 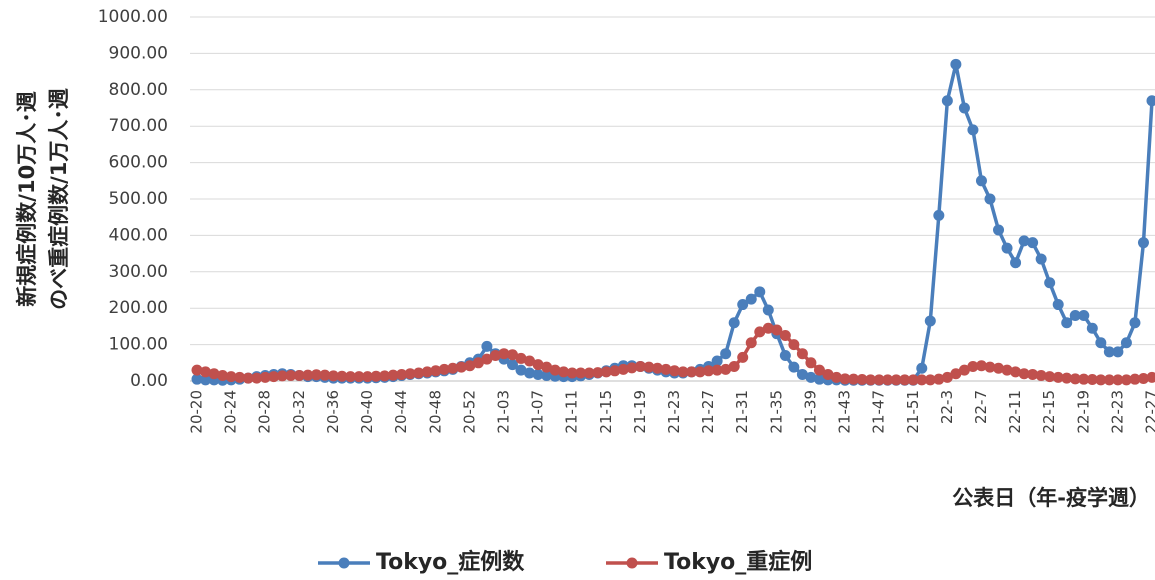 I want to click on legend-label: Tokyo_重症例, so click(x=738, y=562).